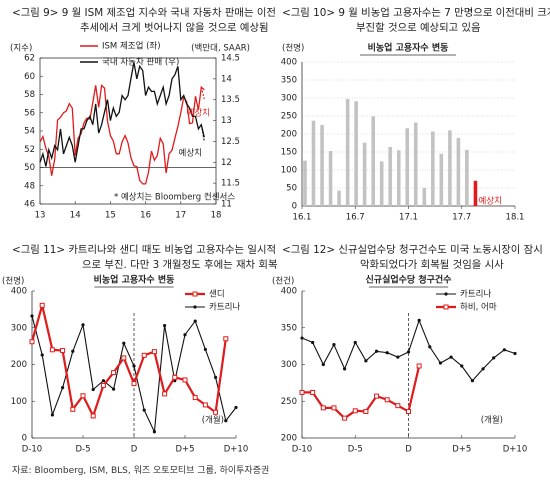 The height and width of the screenshot is (484, 550). I want to click on figure-9-line1: 9 월 ISM 제조업 지수와 국내 자동차 판매는 이전, so click(168, 13).